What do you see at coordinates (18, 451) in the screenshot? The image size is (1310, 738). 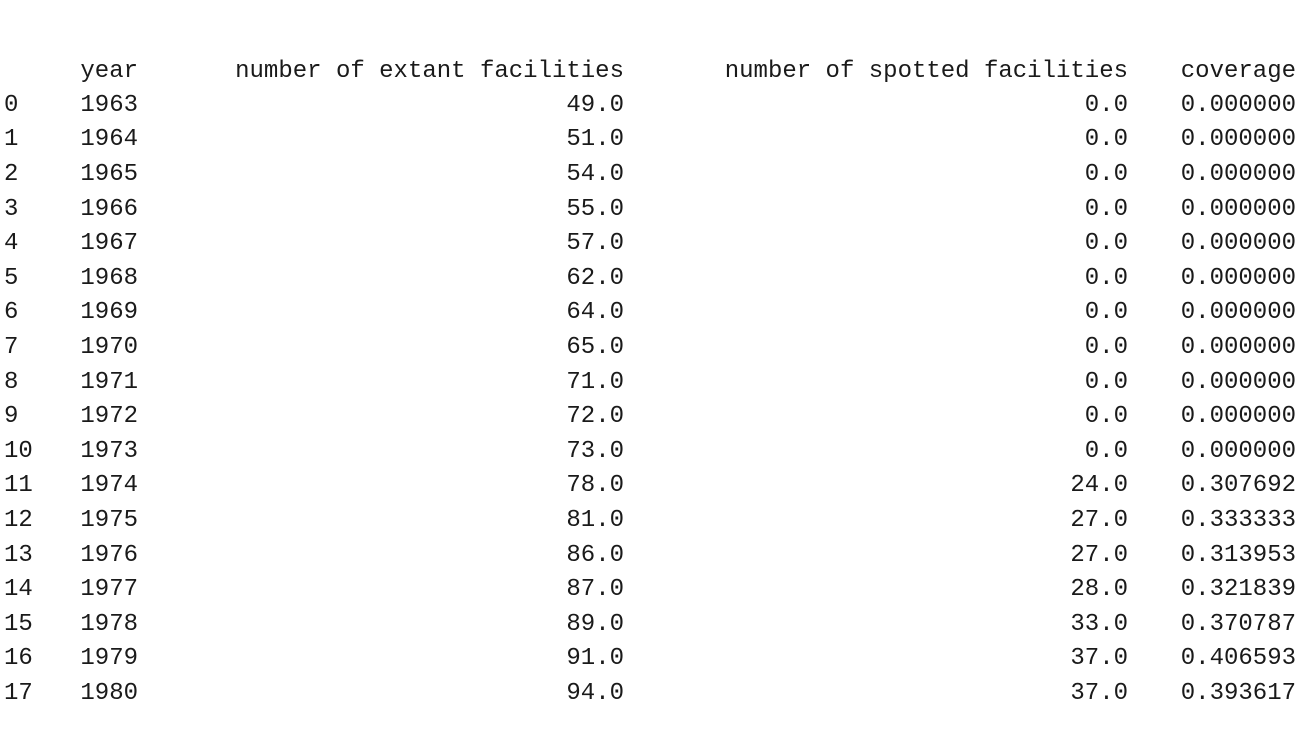 I see `row-index: 10` at bounding box center [18, 451].